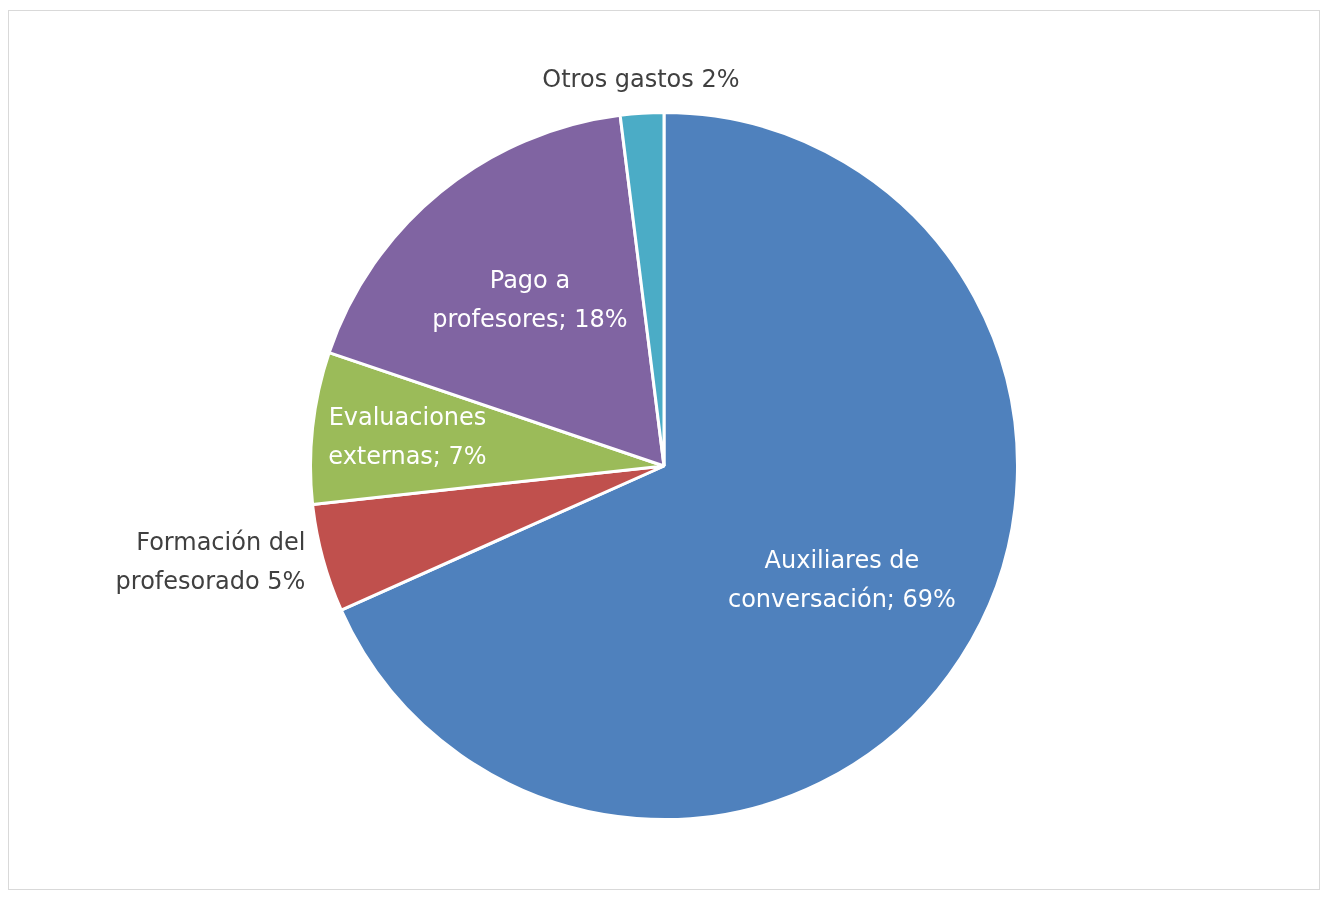 The width and height of the screenshot is (1330, 899). What do you see at coordinates (210, 561) in the screenshot?
I see `slice-label: Formación del profesorado 5%` at bounding box center [210, 561].